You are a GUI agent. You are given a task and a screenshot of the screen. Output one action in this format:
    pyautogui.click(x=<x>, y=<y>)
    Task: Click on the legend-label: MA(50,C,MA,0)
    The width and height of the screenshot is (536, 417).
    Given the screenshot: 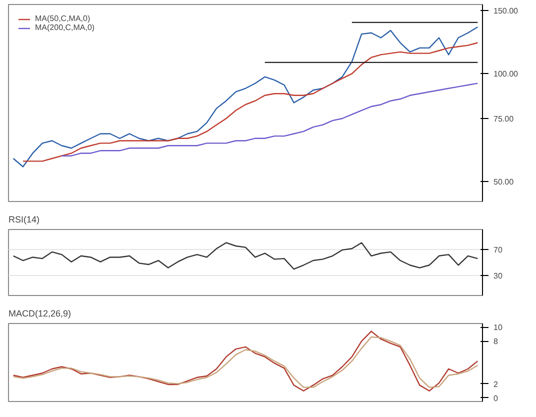 What is the action you would take?
    pyautogui.click(x=62, y=18)
    